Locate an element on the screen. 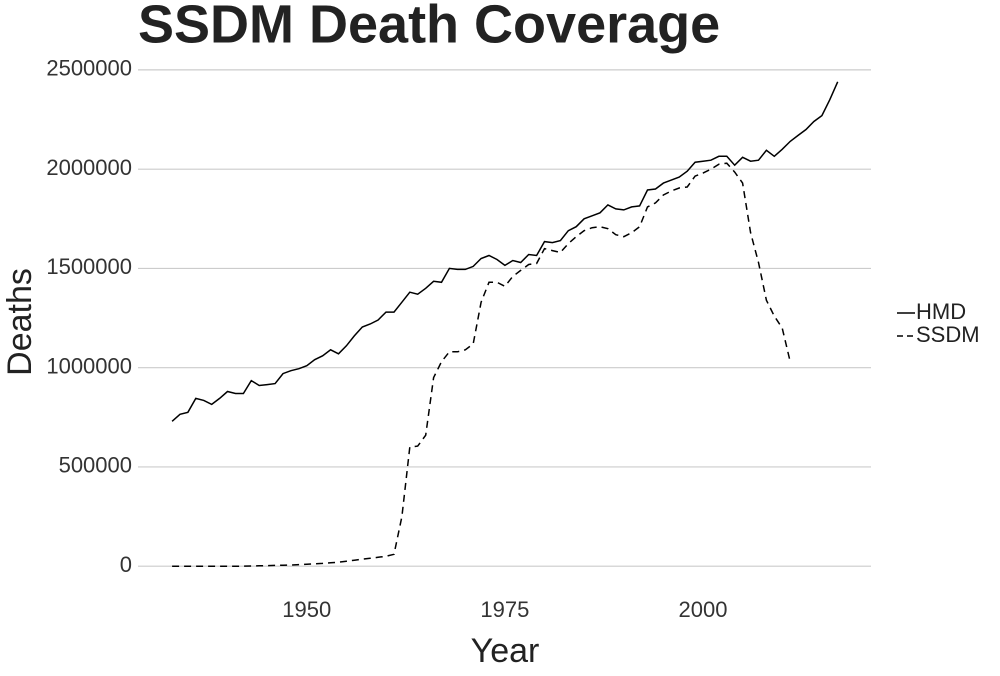 The image size is (1000, 676). y-tick-label: 1500000 is located at coordinates (89, 266).